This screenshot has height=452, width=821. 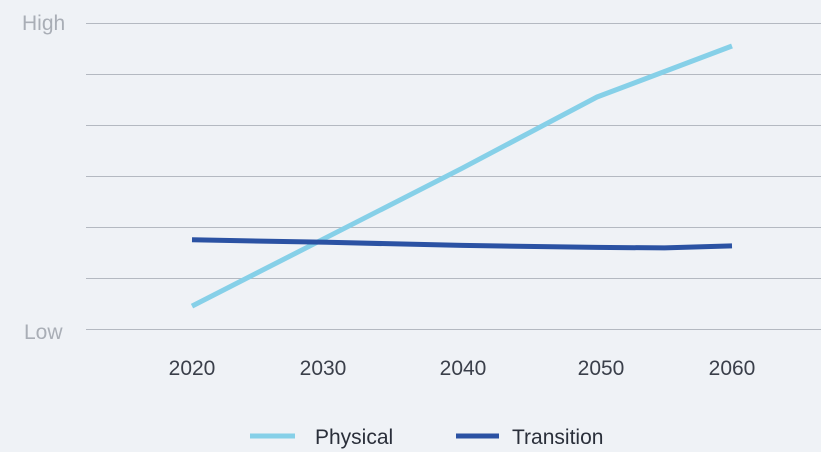 I want to click on x-tick-label: 2050, so click(x=601, y=368).